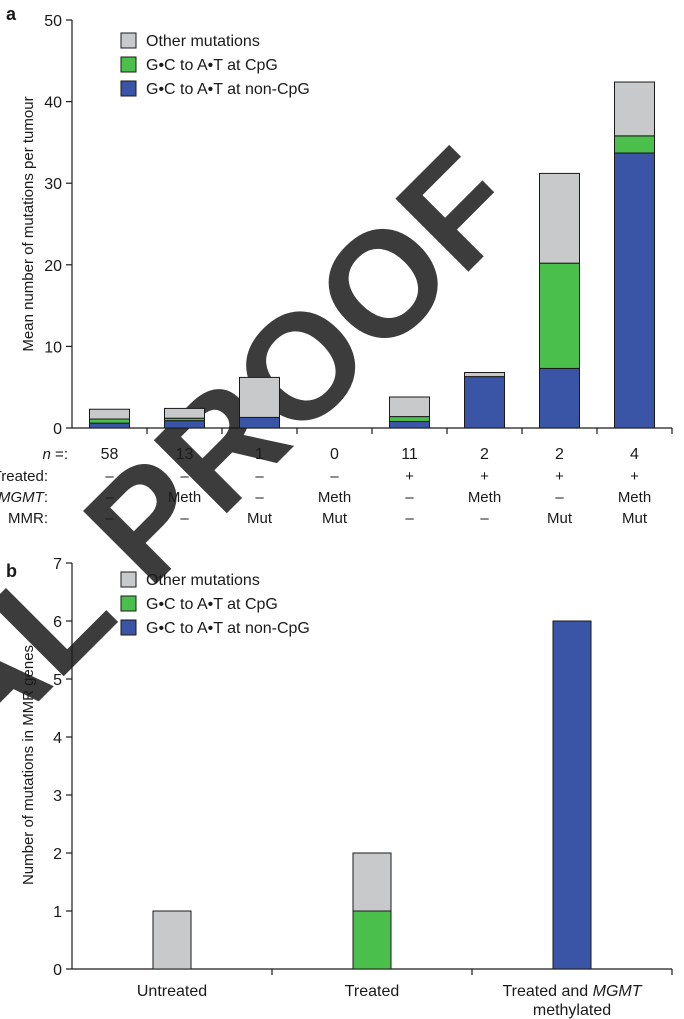 This screenshot has height=1019, width=684. Describe the element at coordinates (57, 912) in the screenshot. I see `panel-b-y-tick-label: 1` at that location.